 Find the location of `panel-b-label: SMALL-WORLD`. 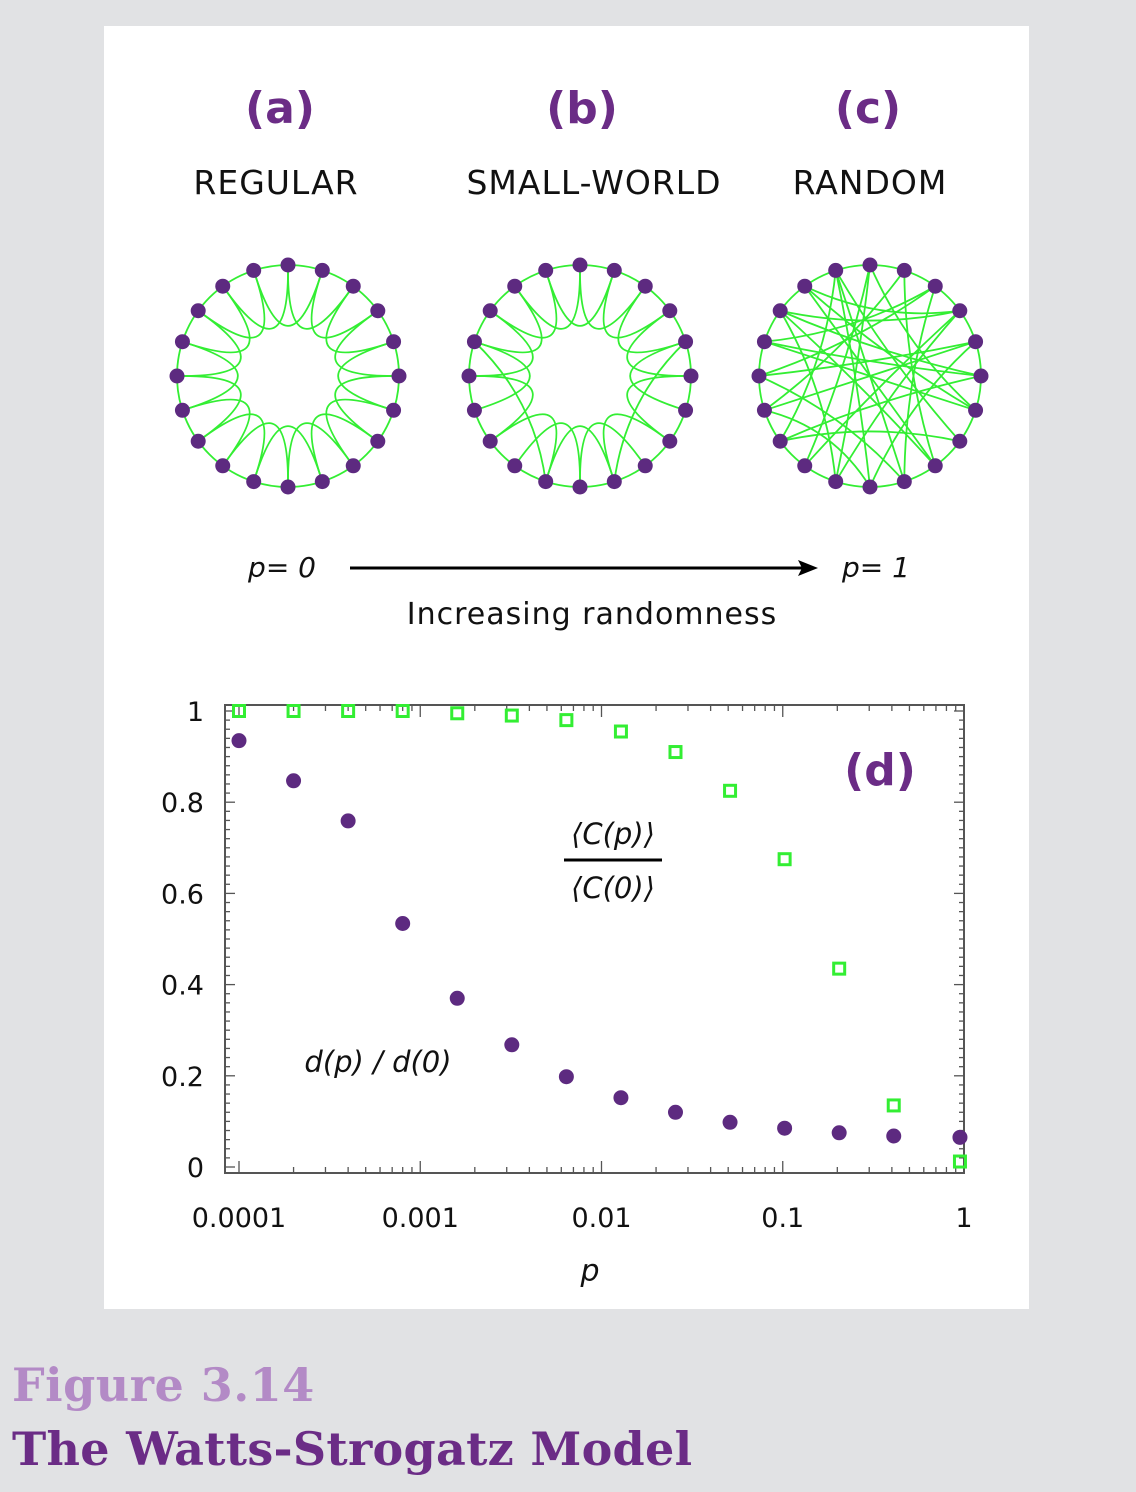

panel-b-label: SMALL-WORLD is located at coordinates (593, 182).